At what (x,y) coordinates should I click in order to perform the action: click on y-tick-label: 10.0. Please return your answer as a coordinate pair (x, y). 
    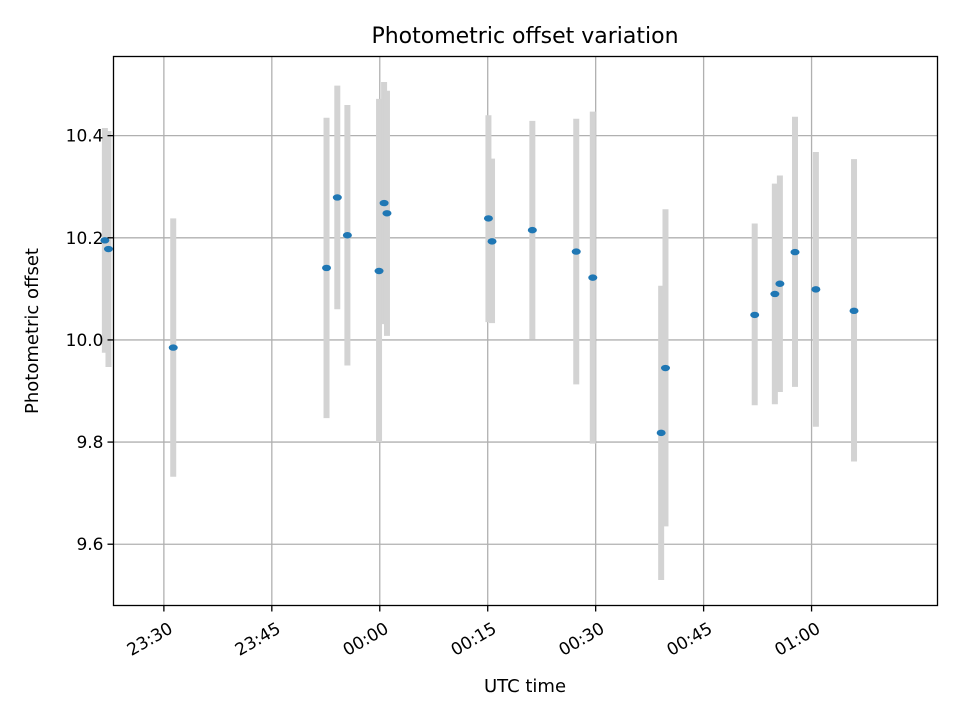
    Looking at the image, I should click on (85, 341).